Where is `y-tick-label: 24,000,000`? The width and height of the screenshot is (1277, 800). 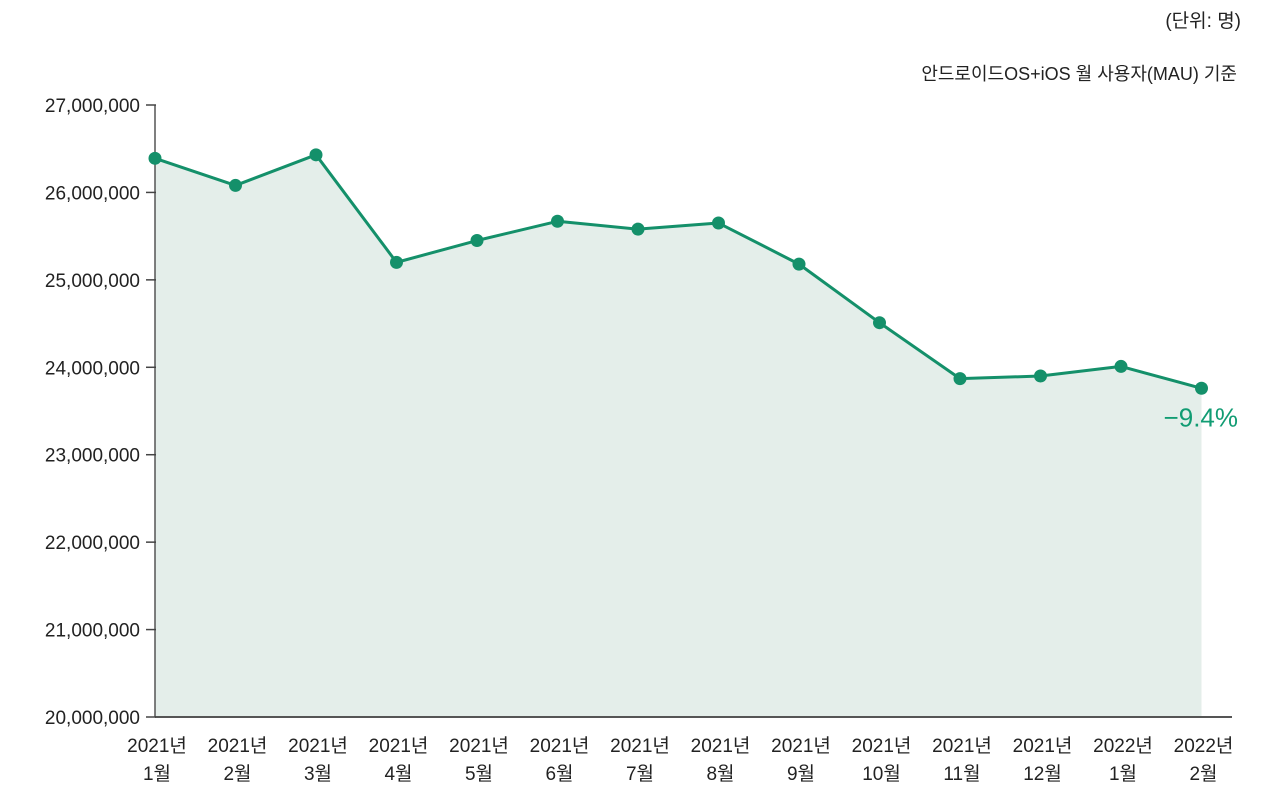 y-tick-label: 24,000,000 is located at coordinates (92, 368).